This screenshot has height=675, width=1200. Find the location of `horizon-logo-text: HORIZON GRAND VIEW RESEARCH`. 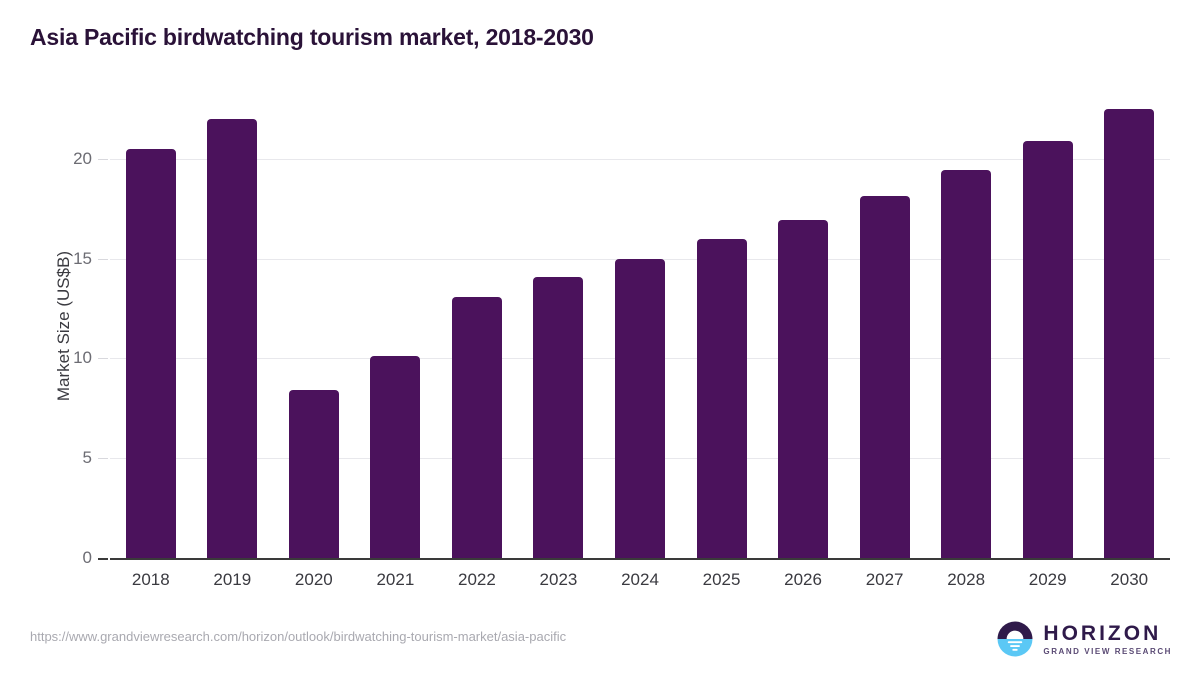

horizon-logo-text: HORIZON GRAND VIEW RESEARCH is located at coordinates (1107, 639).